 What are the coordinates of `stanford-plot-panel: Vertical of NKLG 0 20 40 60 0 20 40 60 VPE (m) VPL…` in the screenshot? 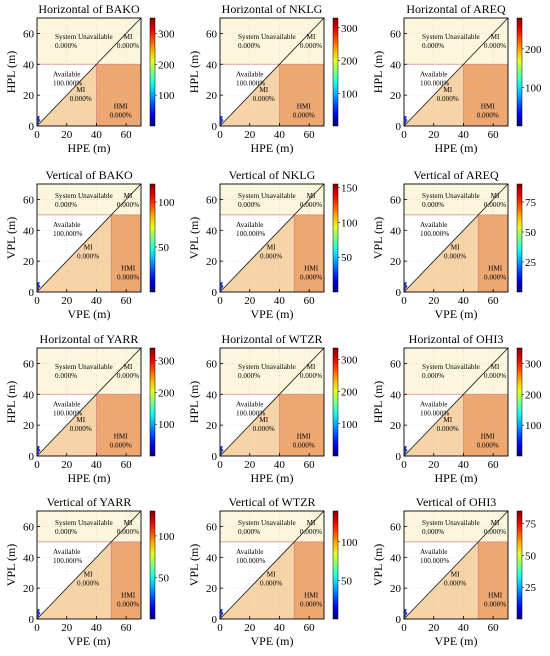 It's located at (274, 247).